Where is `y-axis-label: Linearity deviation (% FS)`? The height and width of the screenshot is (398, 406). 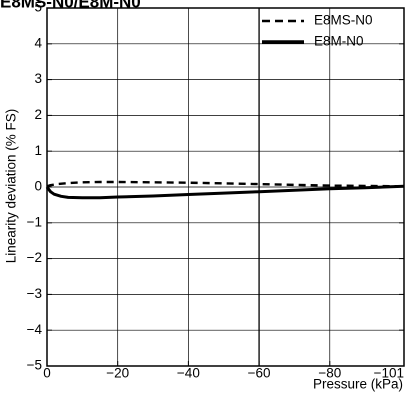 y-axis-label: Linearity deviation (% FS) is located at coordinates (11, 186).